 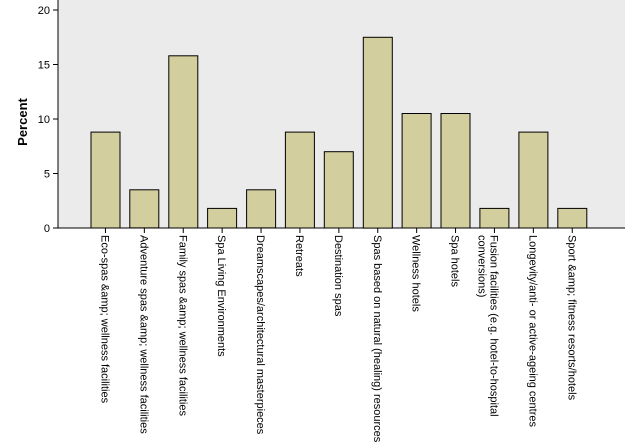 What do you see at coordinates (532, 331) in the screenshot?
I see `x-tick-label: Longevity/anti- or active-ageing centres` at bounding box center [532, 331].